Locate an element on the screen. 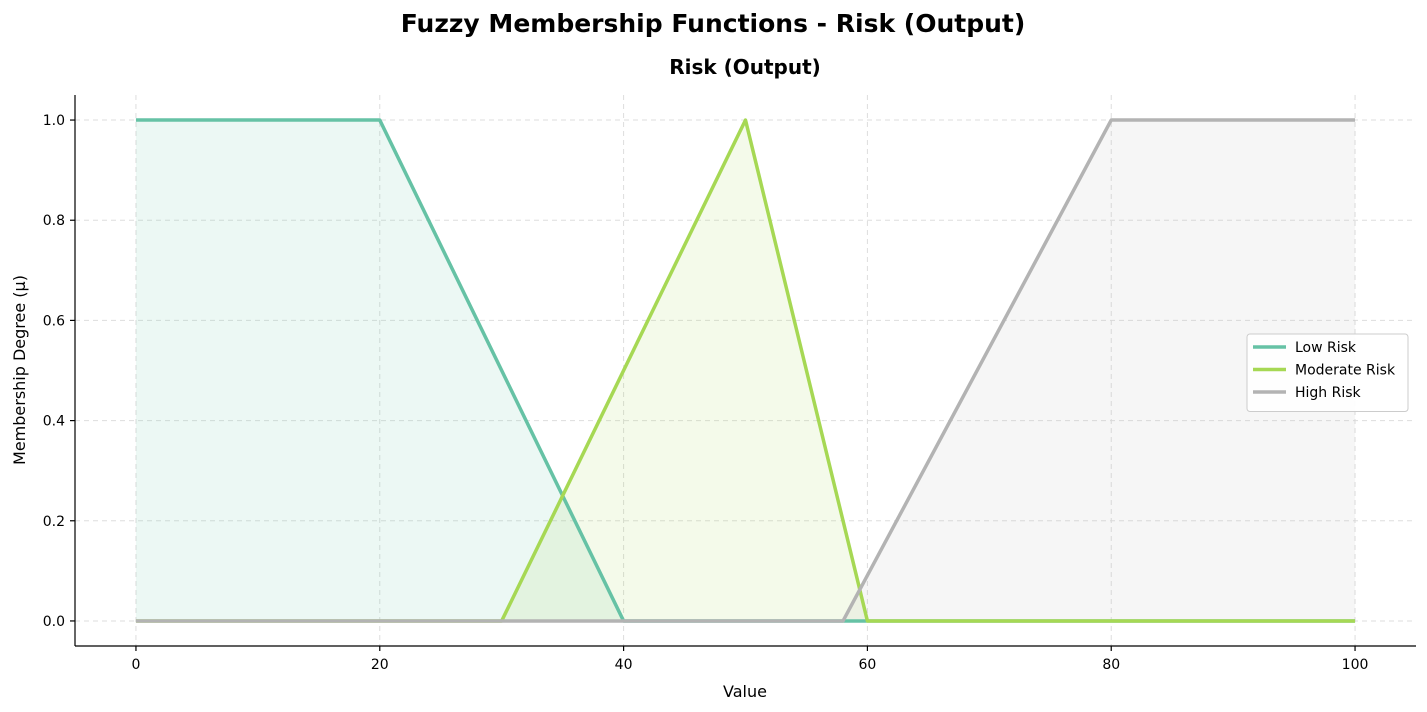 This screenshot has width=1427, height=712. x-axis-label: Value is located at coordinates (745, 691).